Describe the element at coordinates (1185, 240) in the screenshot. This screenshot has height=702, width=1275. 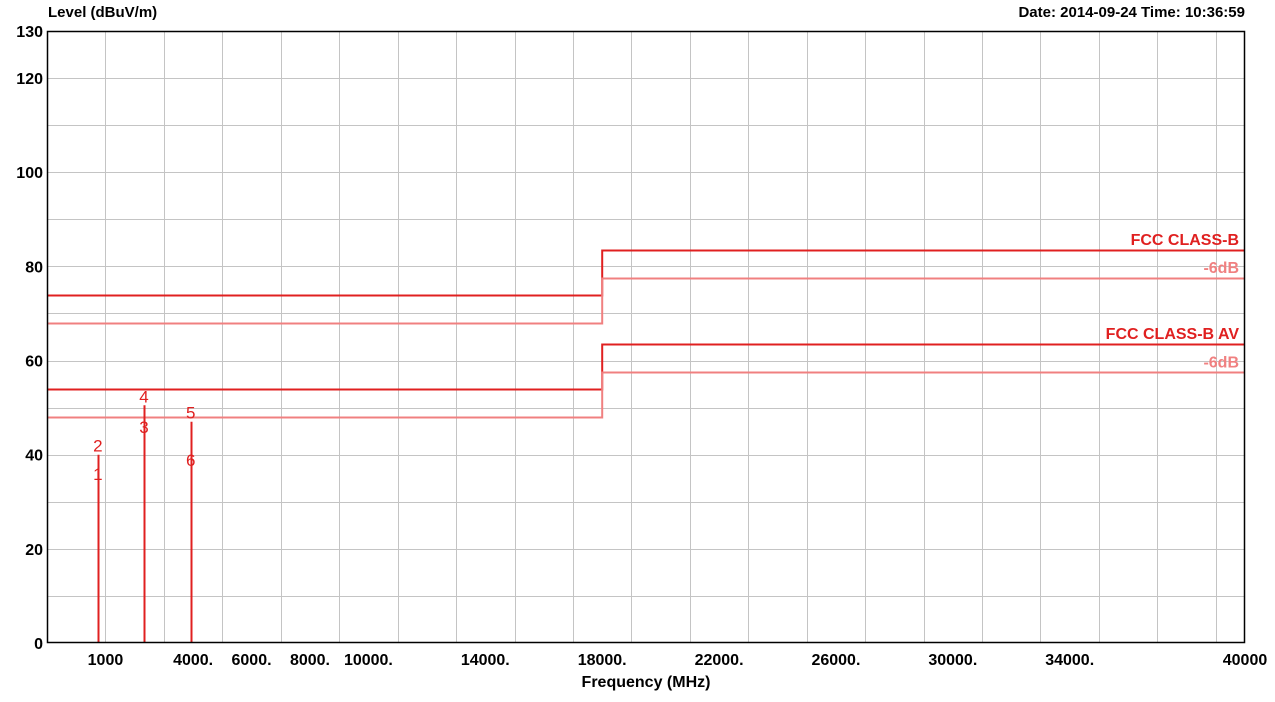
I see `limit-line-label: FCC CLASS-B` at that location.